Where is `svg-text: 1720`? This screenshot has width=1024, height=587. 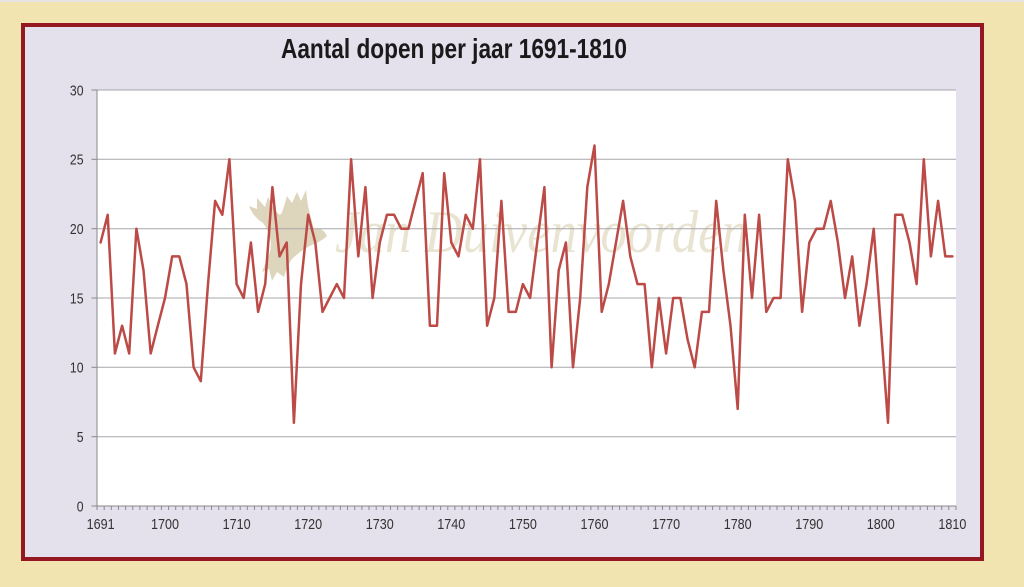 svg-text: 1720 is located at coordinates (308, 524).